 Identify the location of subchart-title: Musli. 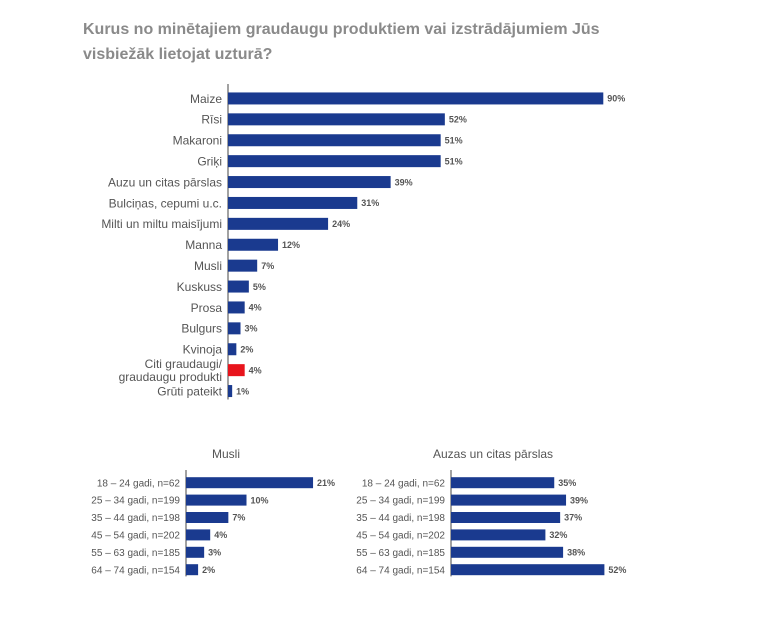
(226, 454).